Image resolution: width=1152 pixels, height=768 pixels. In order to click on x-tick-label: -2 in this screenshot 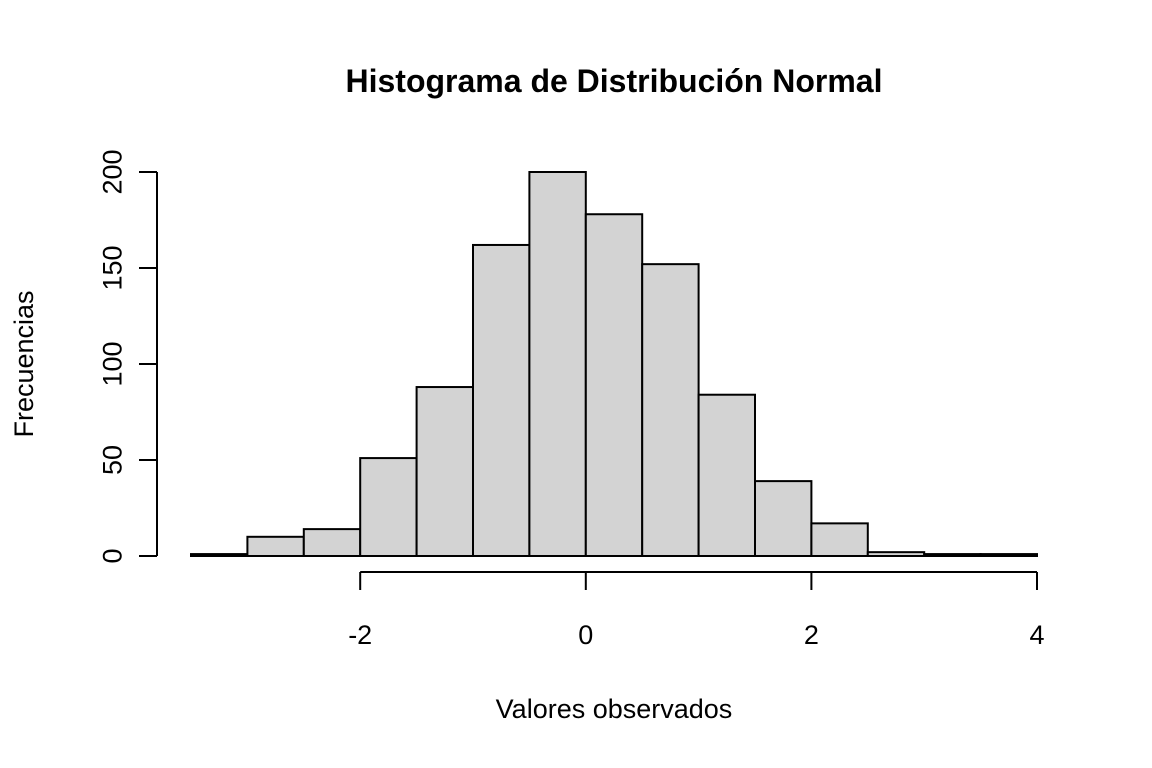, I will do `click(360, 635)`.